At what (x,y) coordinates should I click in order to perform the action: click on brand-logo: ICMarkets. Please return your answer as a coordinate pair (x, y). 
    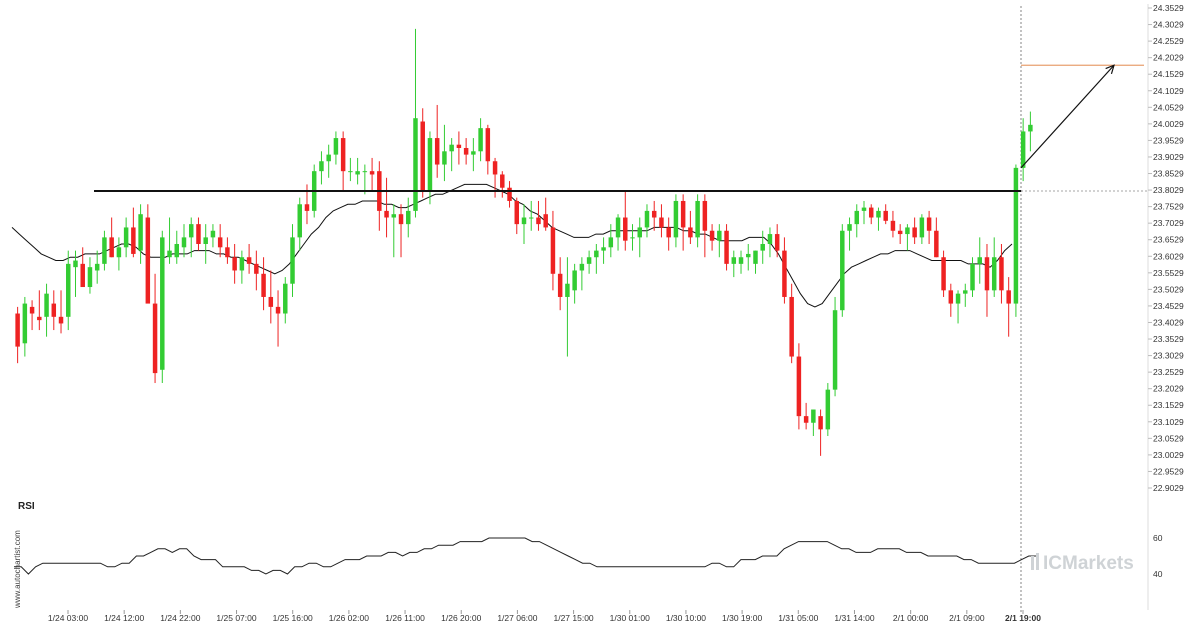
    Looking at the image, I should click on (1082, 563).